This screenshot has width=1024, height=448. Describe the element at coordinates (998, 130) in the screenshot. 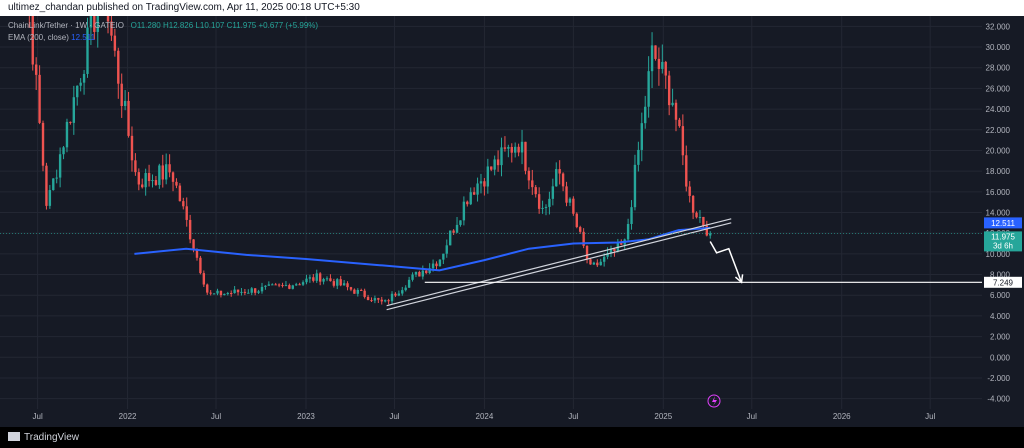

I see `y-tick-label: 22.000` at that location.